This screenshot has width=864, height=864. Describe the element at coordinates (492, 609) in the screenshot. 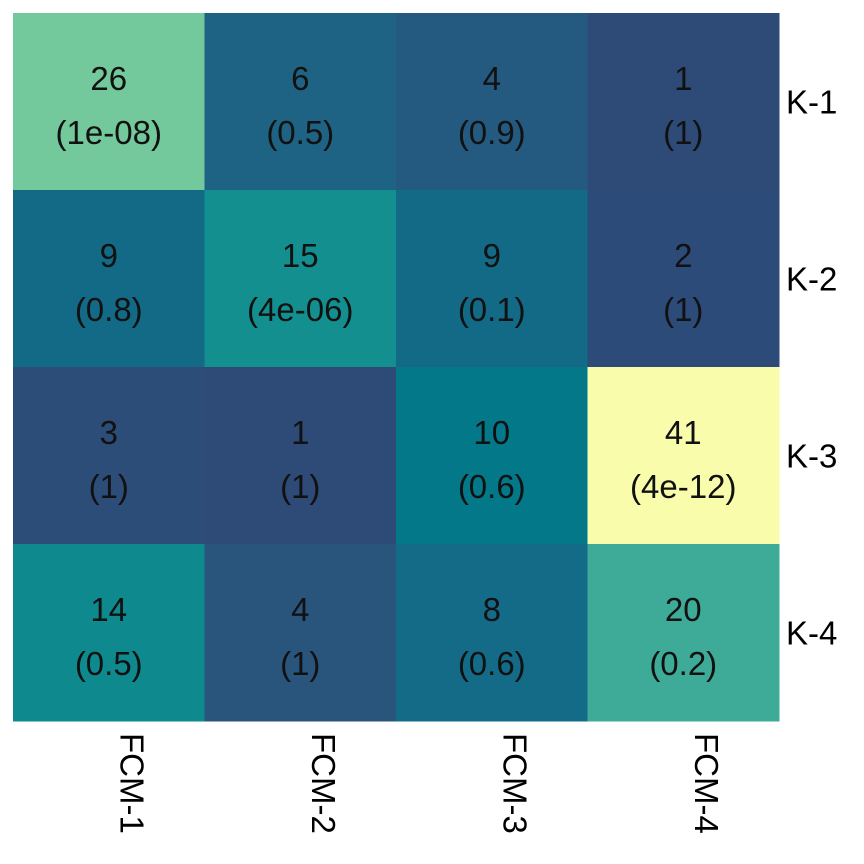

I see `cell-count-label: 8` at that location.